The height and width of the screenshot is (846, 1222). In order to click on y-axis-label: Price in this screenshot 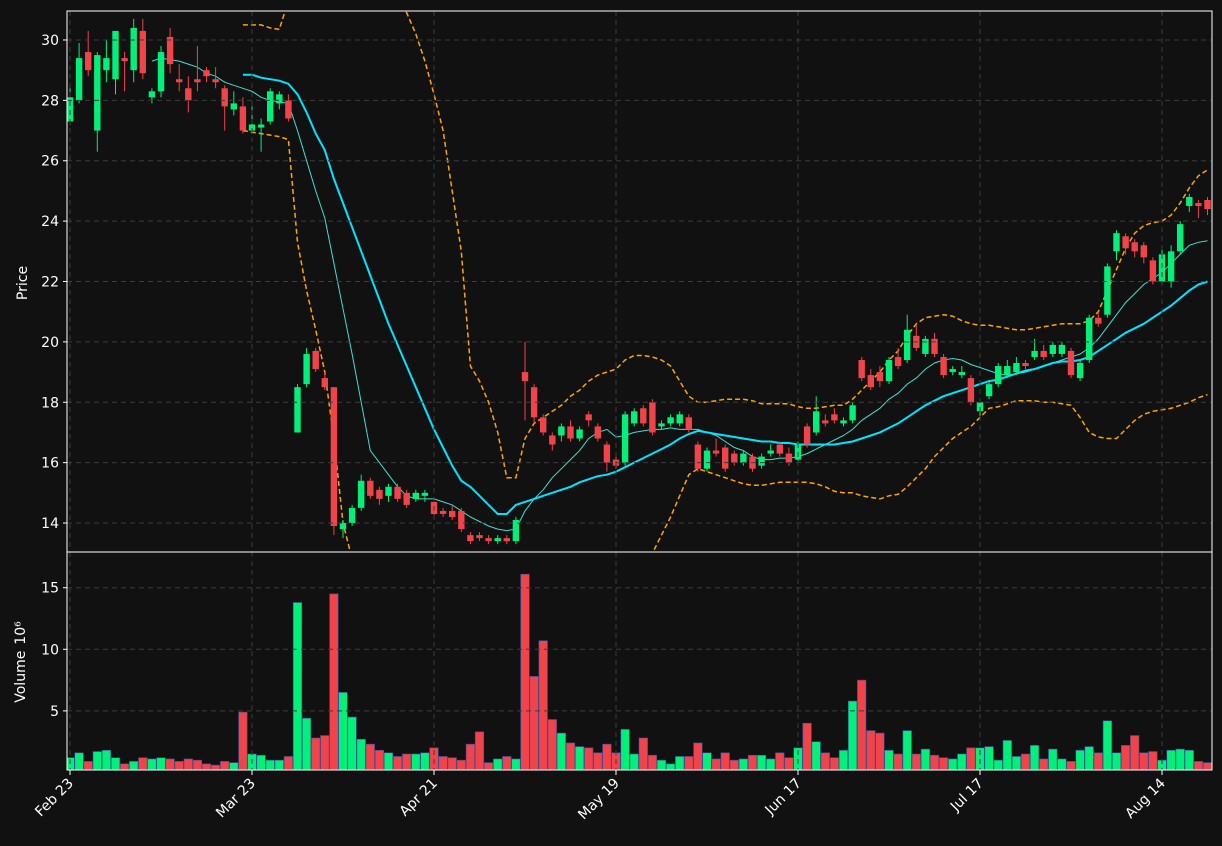, I will do `click(23, 283)`.